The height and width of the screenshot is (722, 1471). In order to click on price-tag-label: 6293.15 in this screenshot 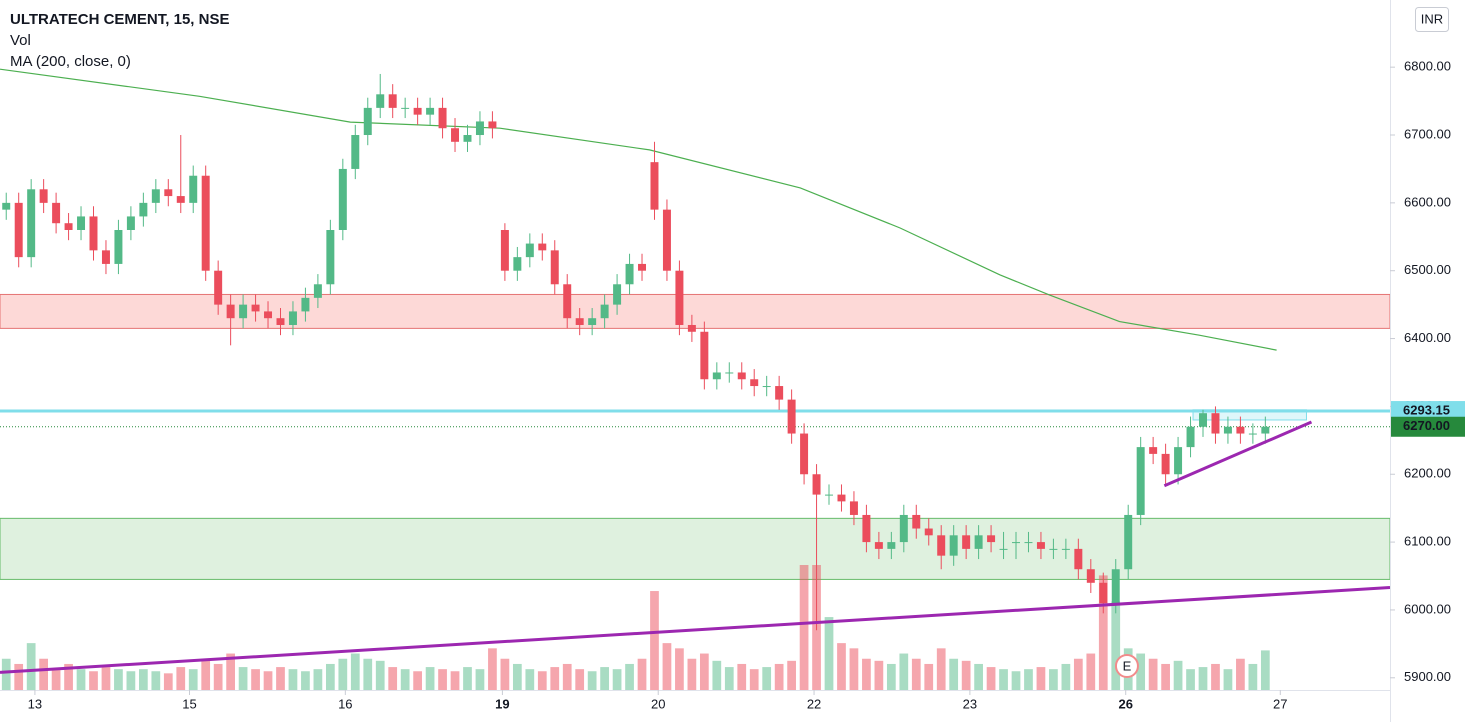, I will do `click(1426, 409)`.